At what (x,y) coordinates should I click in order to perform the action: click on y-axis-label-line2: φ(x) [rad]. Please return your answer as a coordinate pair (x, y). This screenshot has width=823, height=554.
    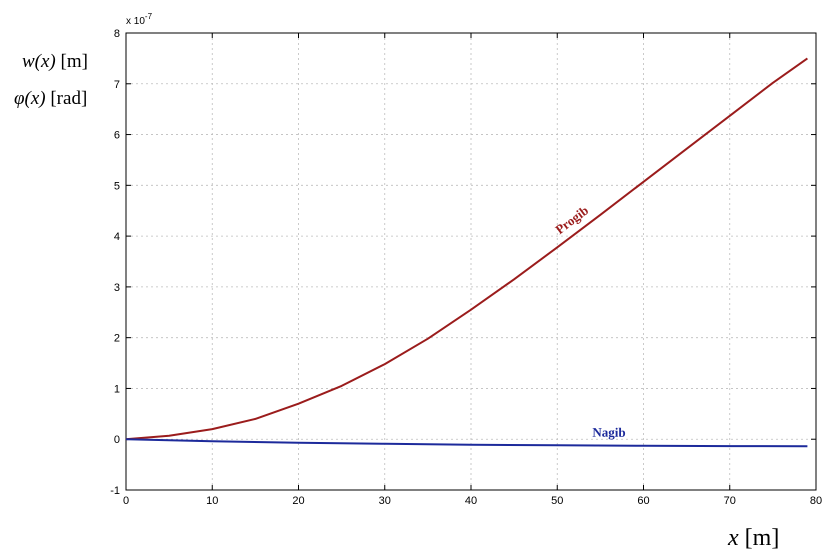
    Looking at the image, I should click on (50, 98).